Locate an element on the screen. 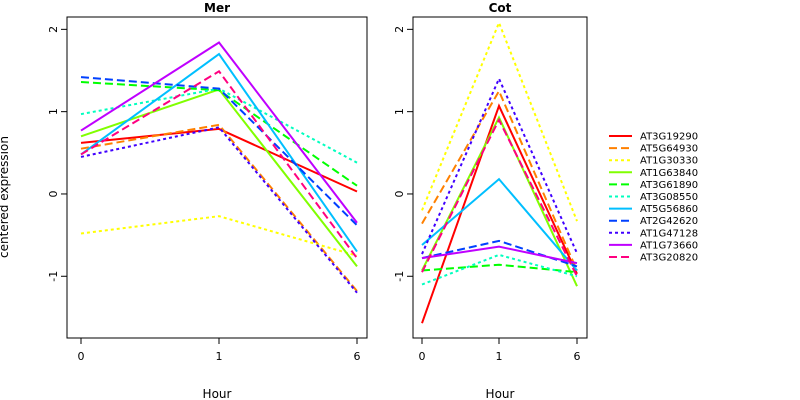  series-line-at1g73660 is located at coordinates (499, 255).